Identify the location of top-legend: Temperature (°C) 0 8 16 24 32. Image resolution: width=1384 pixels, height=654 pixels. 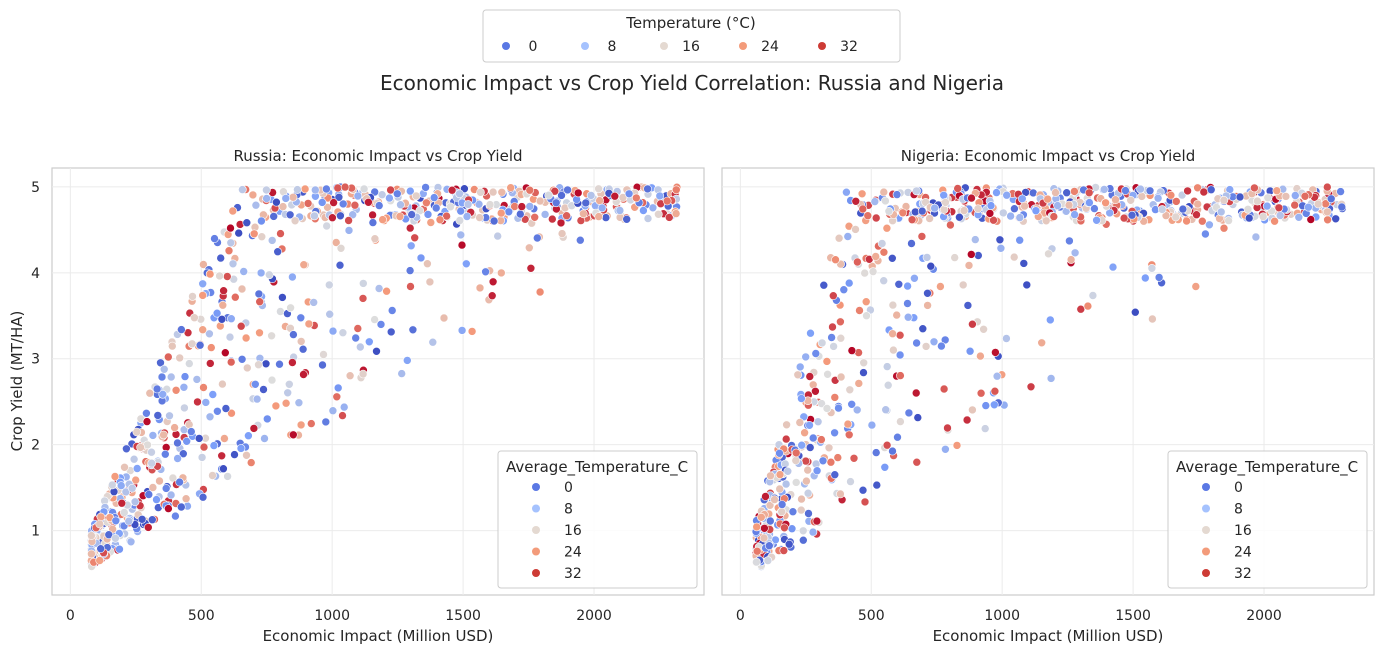
(691, 36).